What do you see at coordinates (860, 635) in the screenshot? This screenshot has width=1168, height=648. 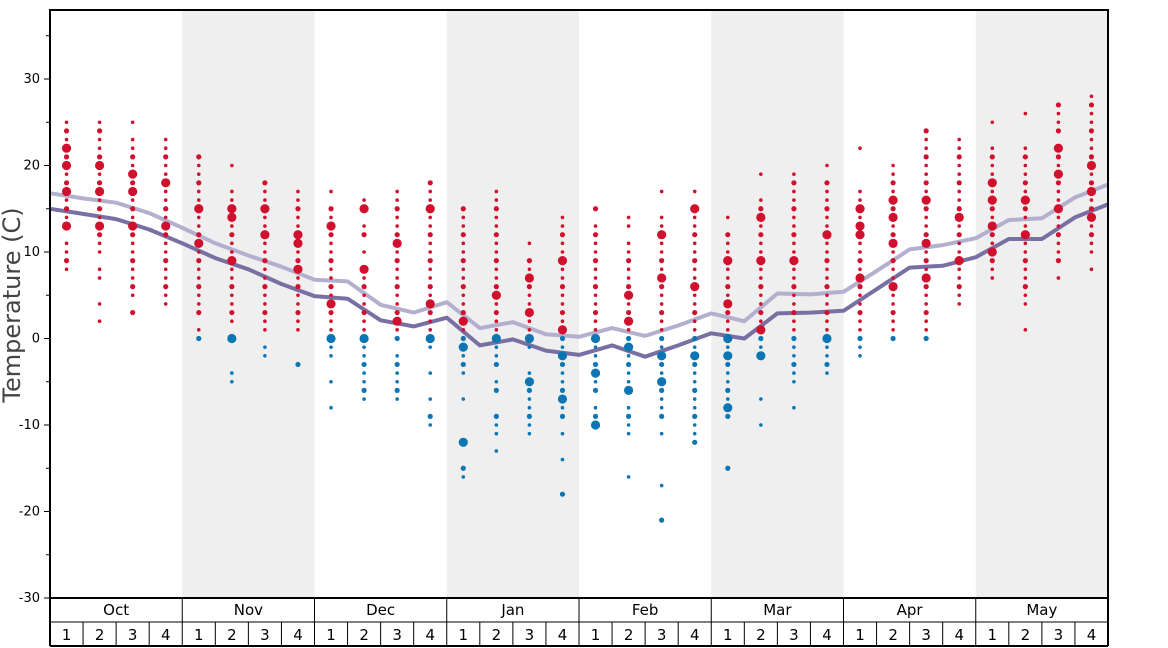 I see `week-label: 1` at bounding box center [860, 635].